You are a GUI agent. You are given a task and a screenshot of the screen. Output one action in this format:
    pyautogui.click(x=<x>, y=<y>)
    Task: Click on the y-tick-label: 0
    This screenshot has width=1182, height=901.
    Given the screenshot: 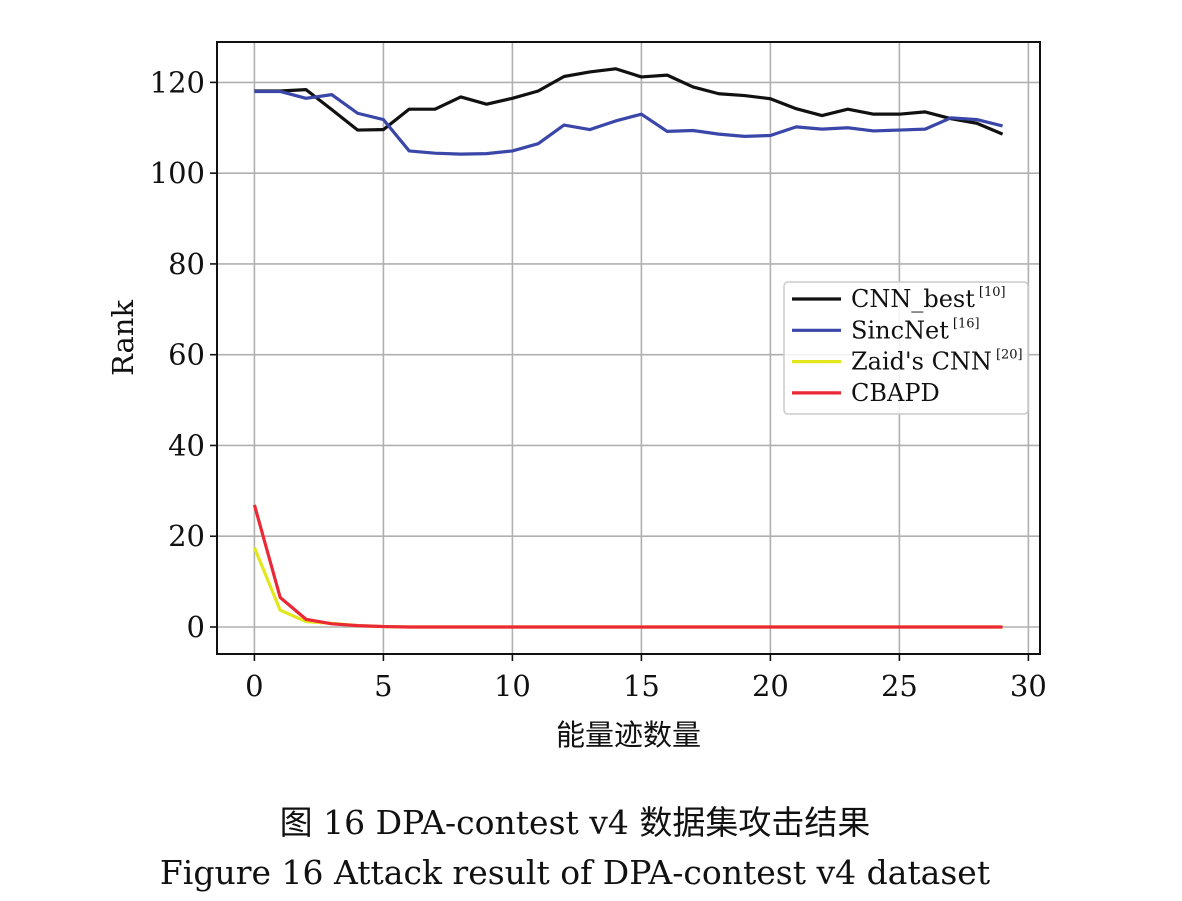 What is the action you would take?
    pyautogui.click(x=196, y=627)
    